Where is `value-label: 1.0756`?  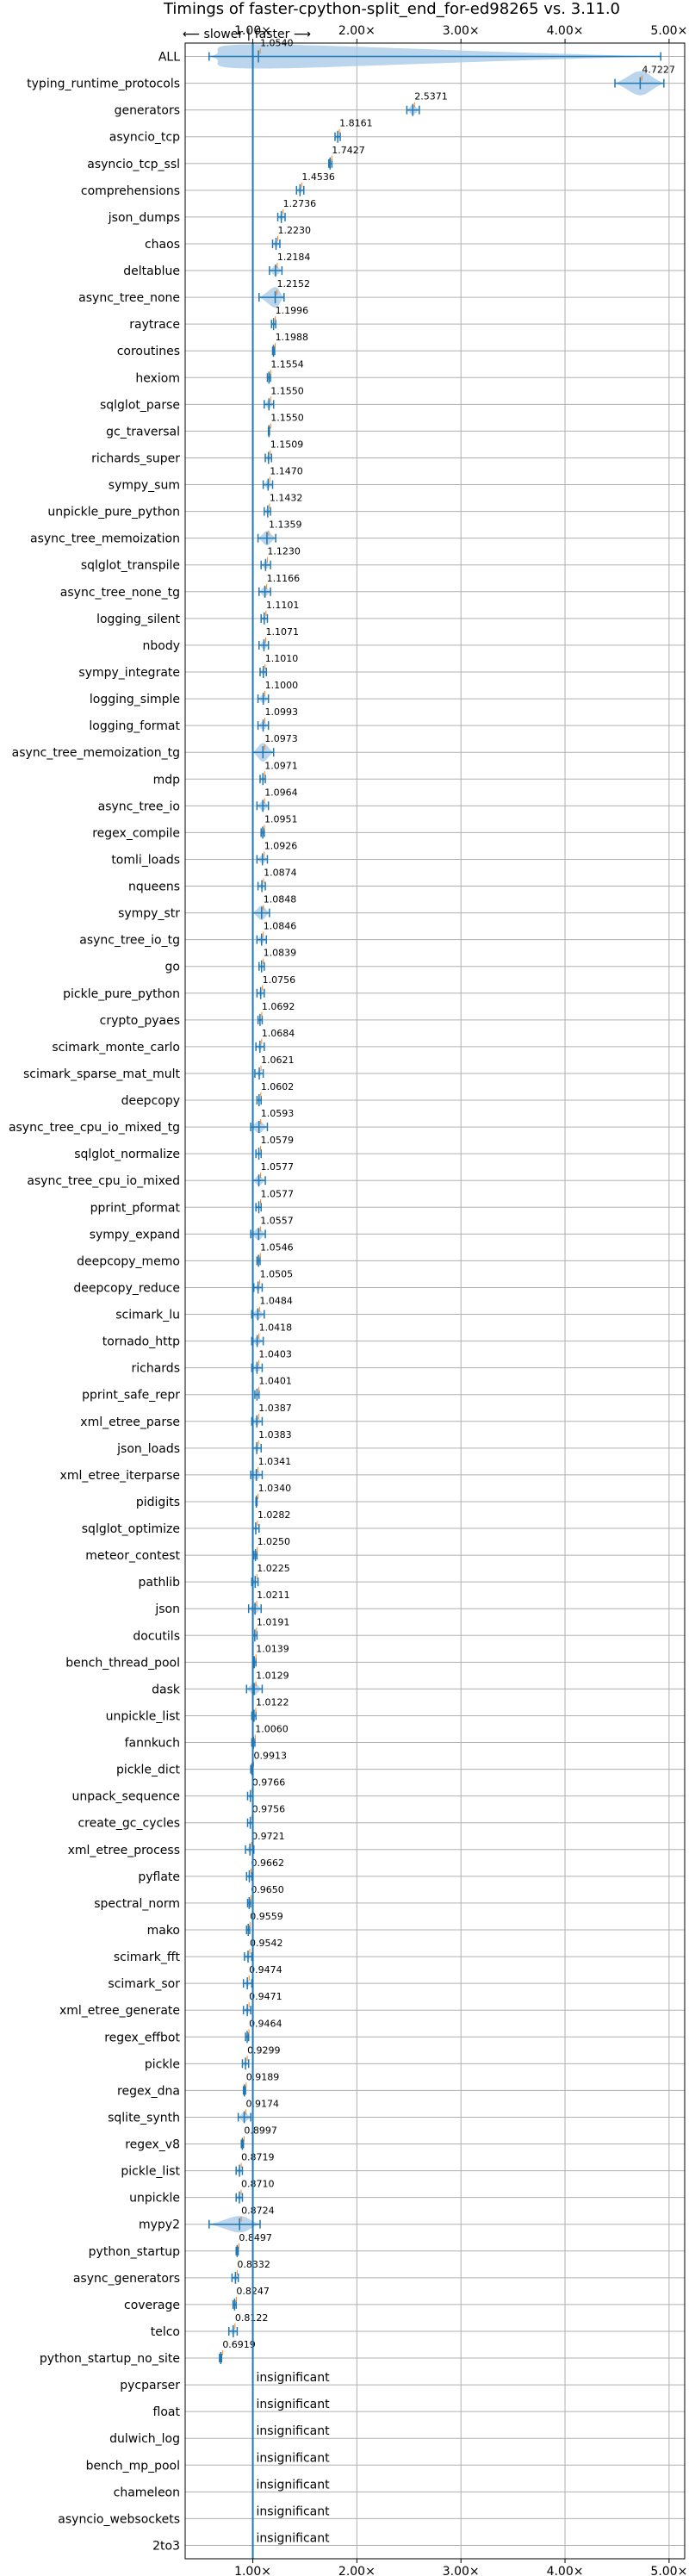
value-label: 1.0756 is located at coordinates (279, 980).